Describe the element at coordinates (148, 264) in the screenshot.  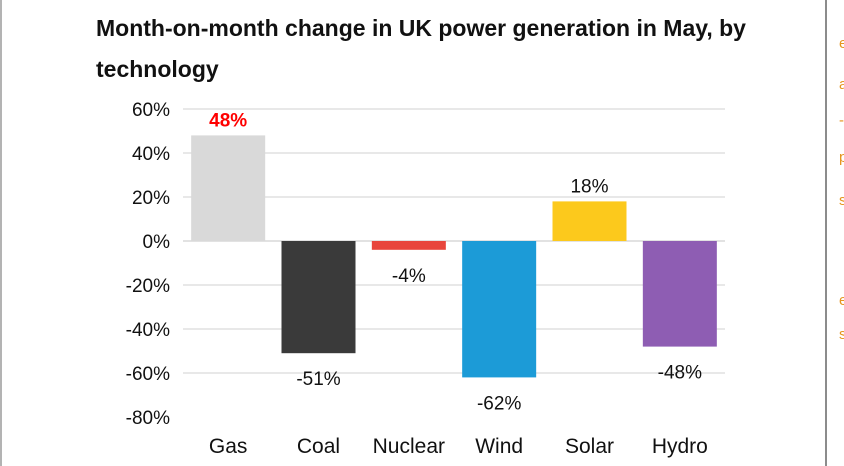
I see `y-axis-tick-labels: 60% 40% 20% 0% -20% -40% -60% -80%` at that location.